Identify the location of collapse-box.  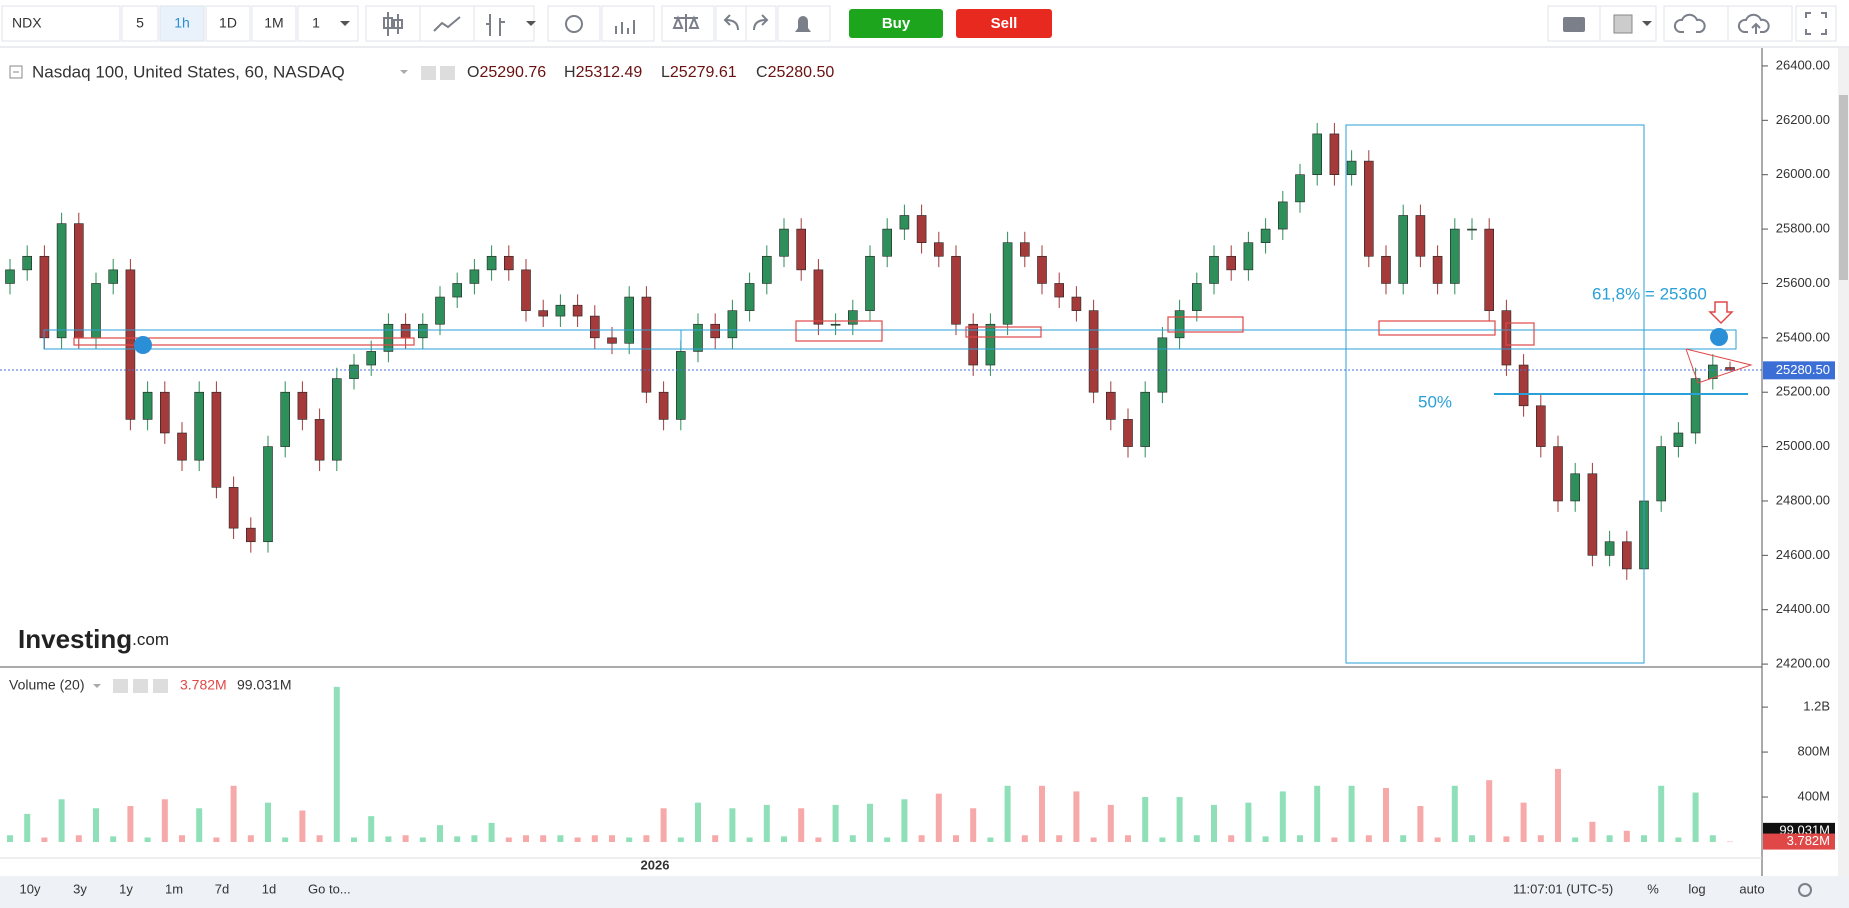
(16, 72).